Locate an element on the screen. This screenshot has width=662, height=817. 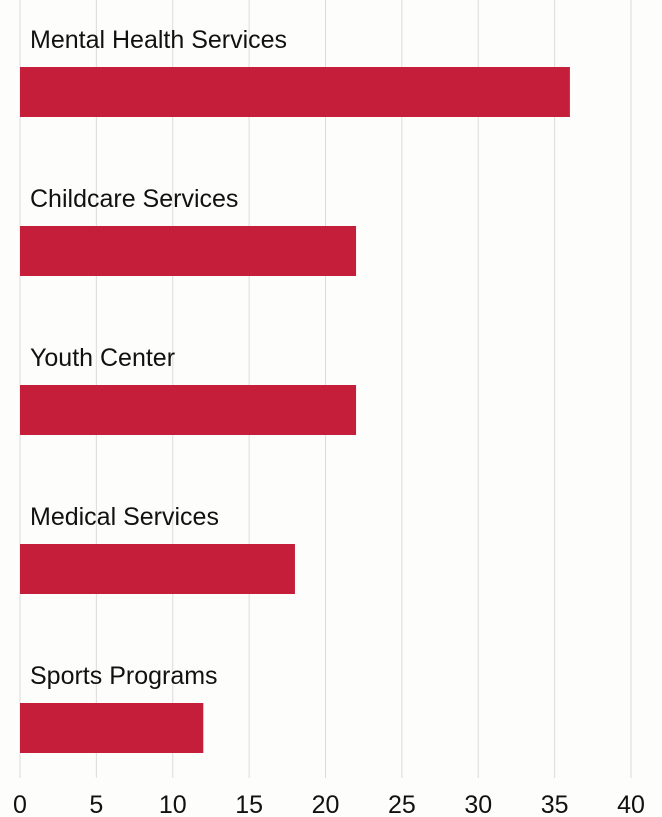
x-tick-label: 5 is located at coordinates (96, 804).